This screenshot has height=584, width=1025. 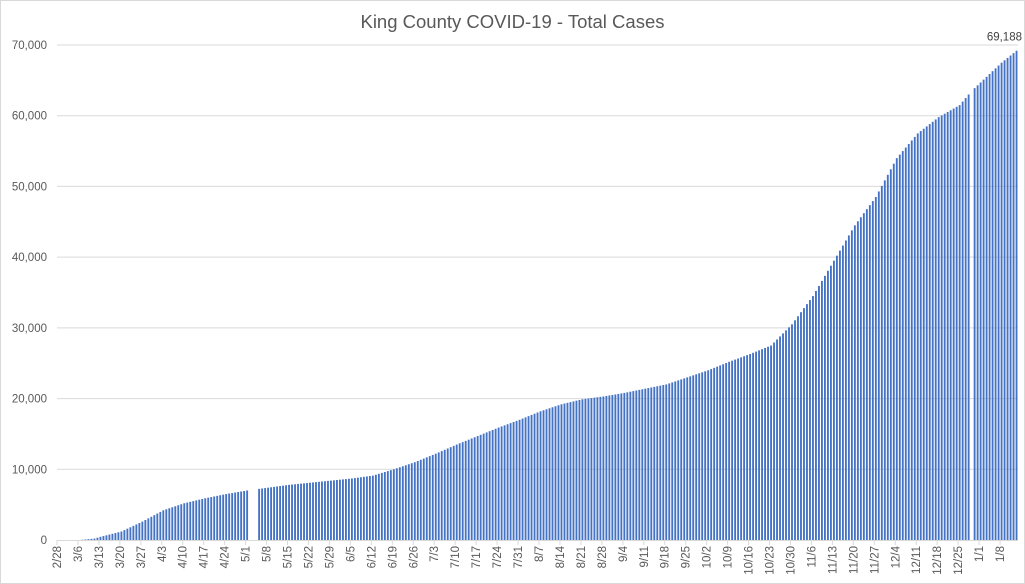 What do you see at coordinates (29, 117) in the screenshot?
I see `y-tick-label: 60,000` at bounding box center [29, 117].